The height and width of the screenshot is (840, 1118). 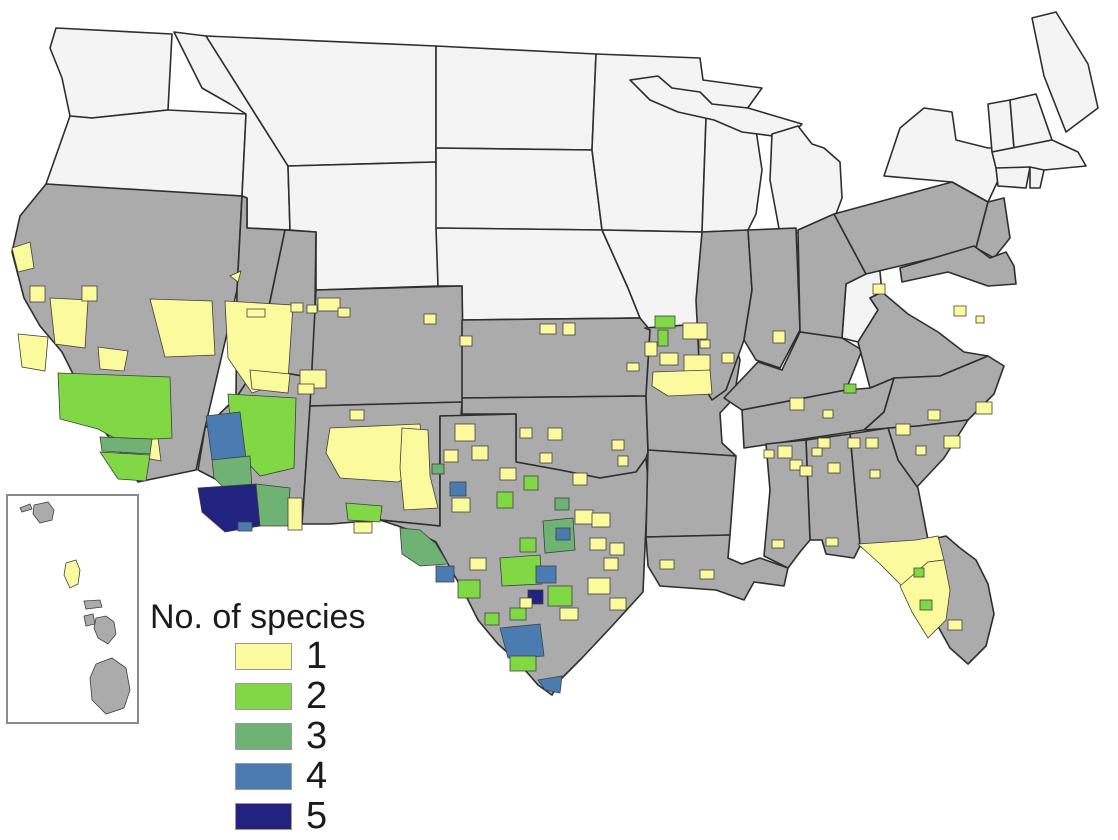 What do you see at coordinates (89, 620) in the screenshot?
I see `island-lanai` at bounding box center [89, 620].